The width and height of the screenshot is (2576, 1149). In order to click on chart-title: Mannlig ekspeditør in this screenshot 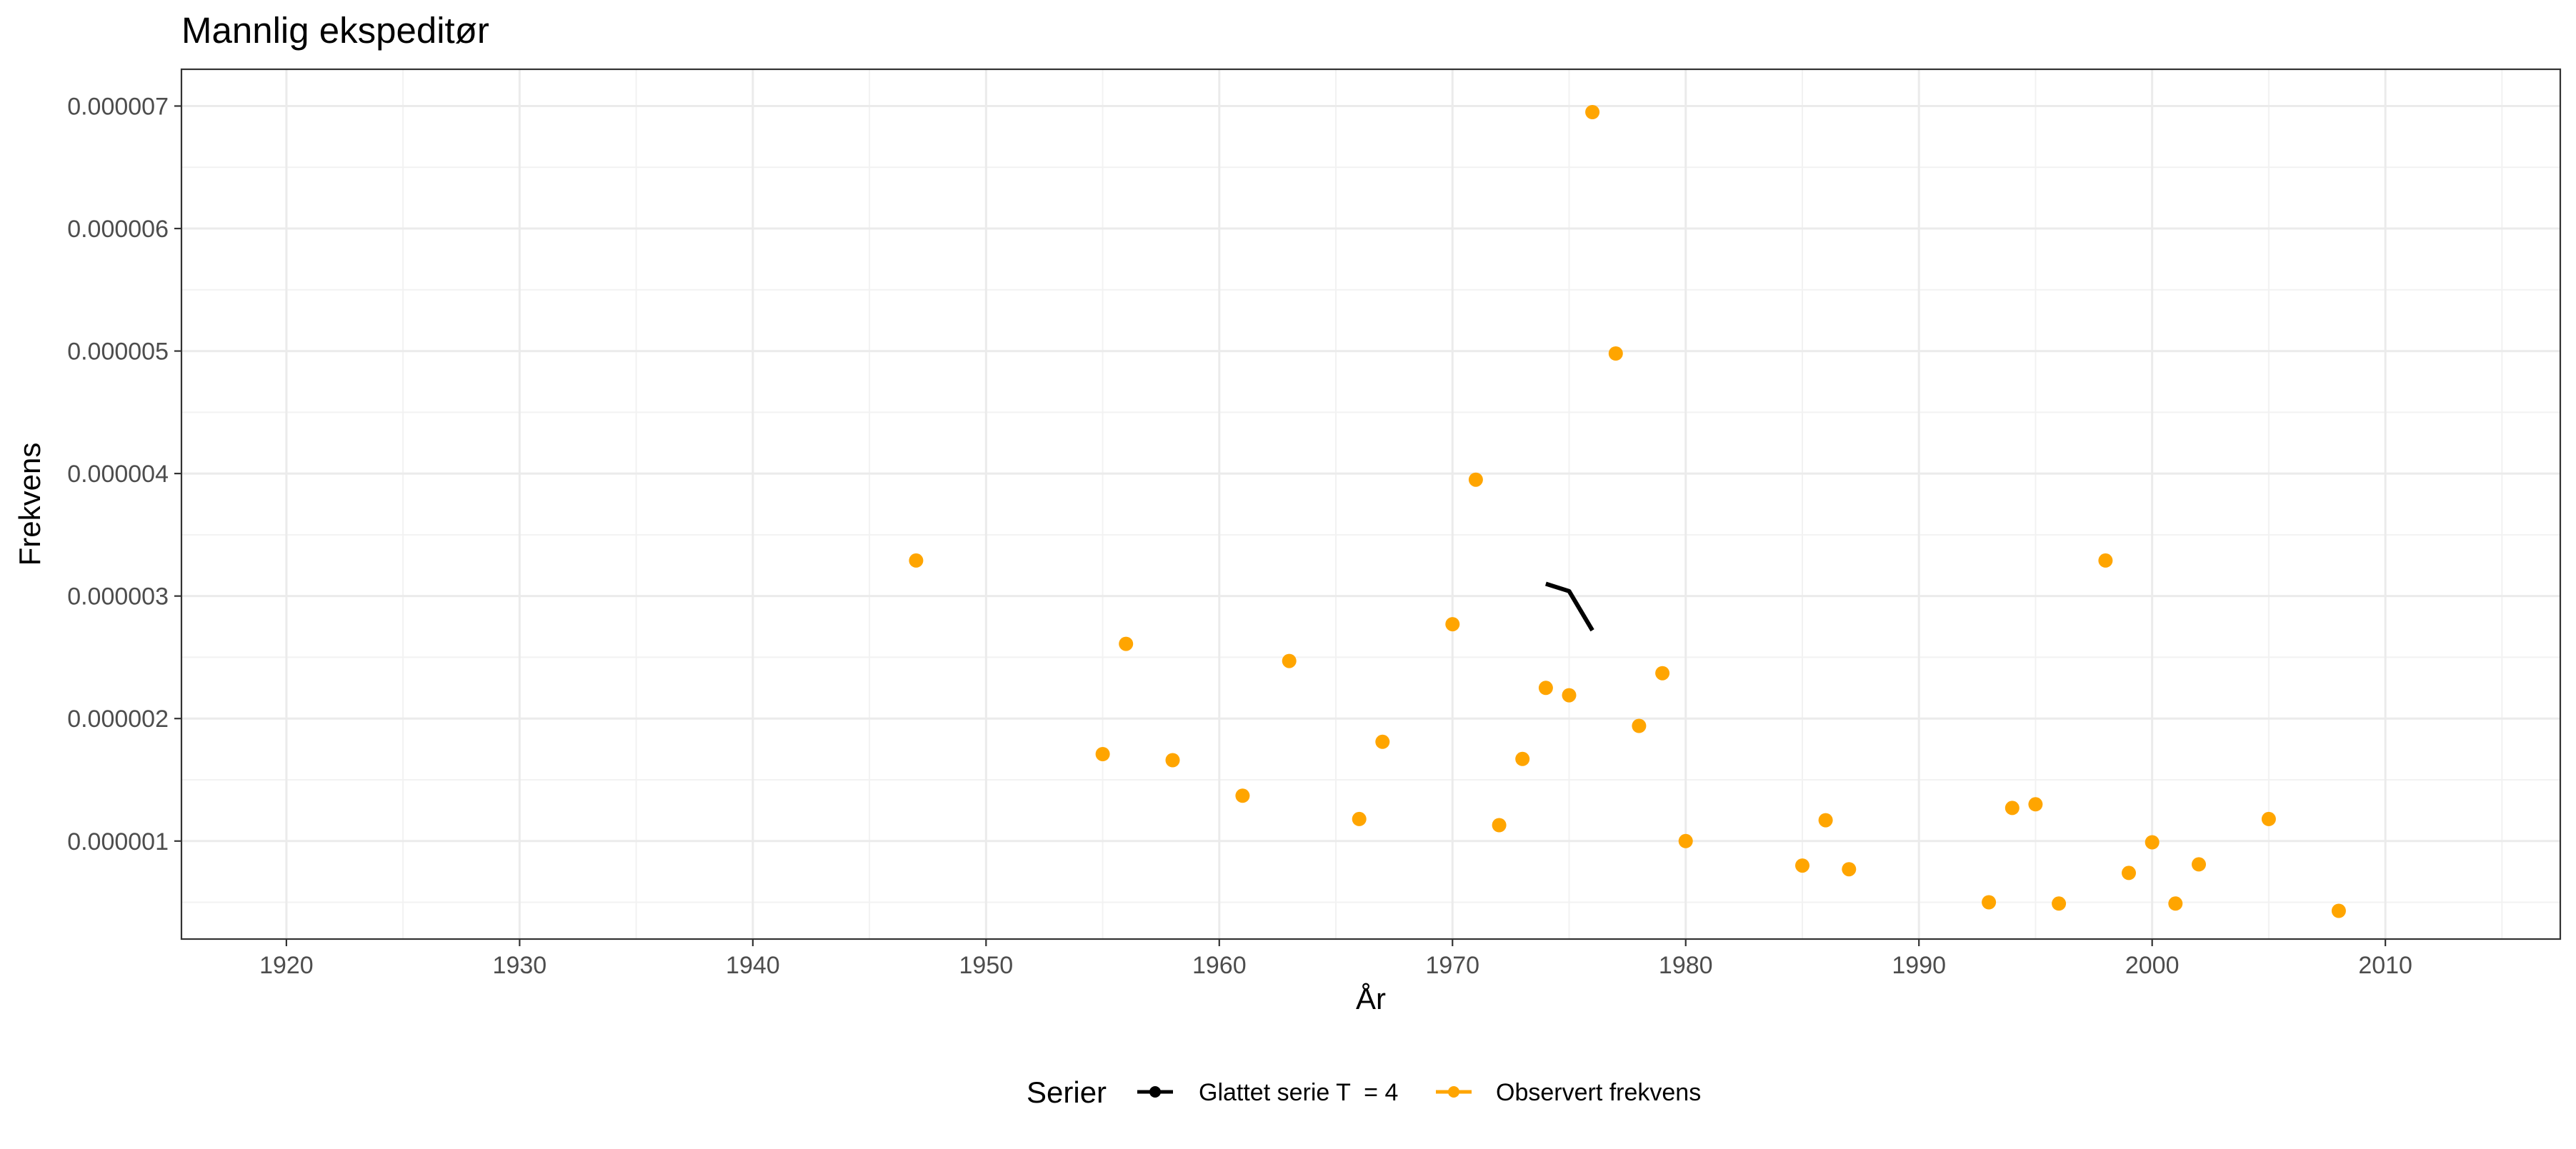, I will do `click(335, 30)`.